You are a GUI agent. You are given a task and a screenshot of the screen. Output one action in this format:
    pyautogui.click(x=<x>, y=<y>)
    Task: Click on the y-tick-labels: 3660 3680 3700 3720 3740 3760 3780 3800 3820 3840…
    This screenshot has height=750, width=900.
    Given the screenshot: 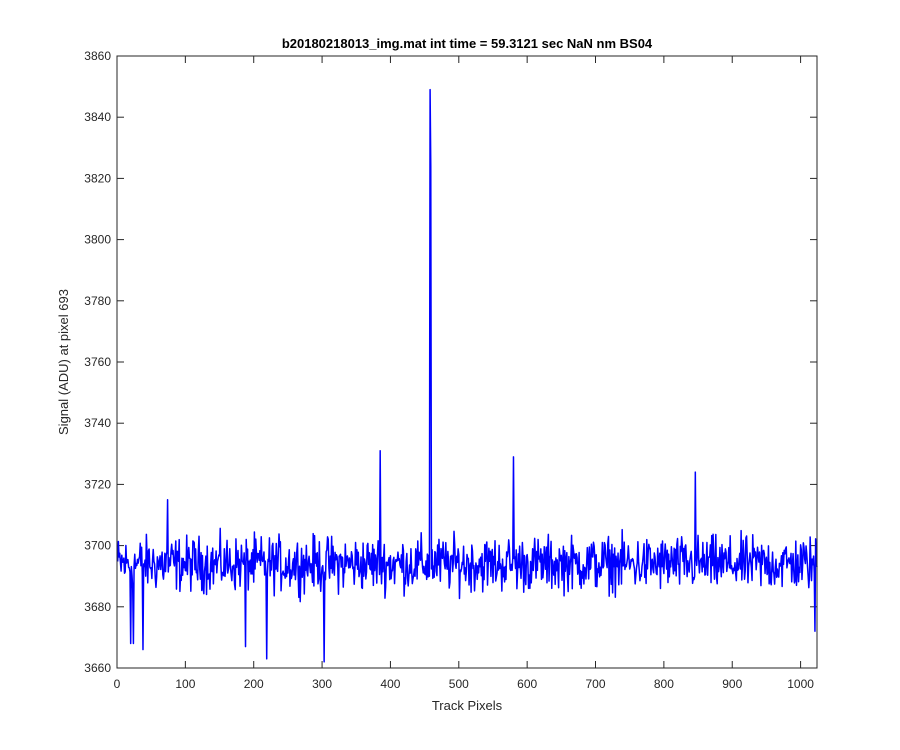 What is the action you would take?
    pyautogui.click(x=97, y=362)
    